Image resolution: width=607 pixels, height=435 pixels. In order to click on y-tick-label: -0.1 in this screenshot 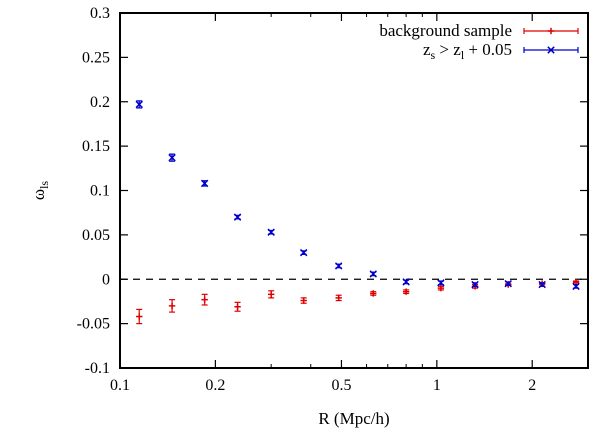, I will do `click(97, 368)`.